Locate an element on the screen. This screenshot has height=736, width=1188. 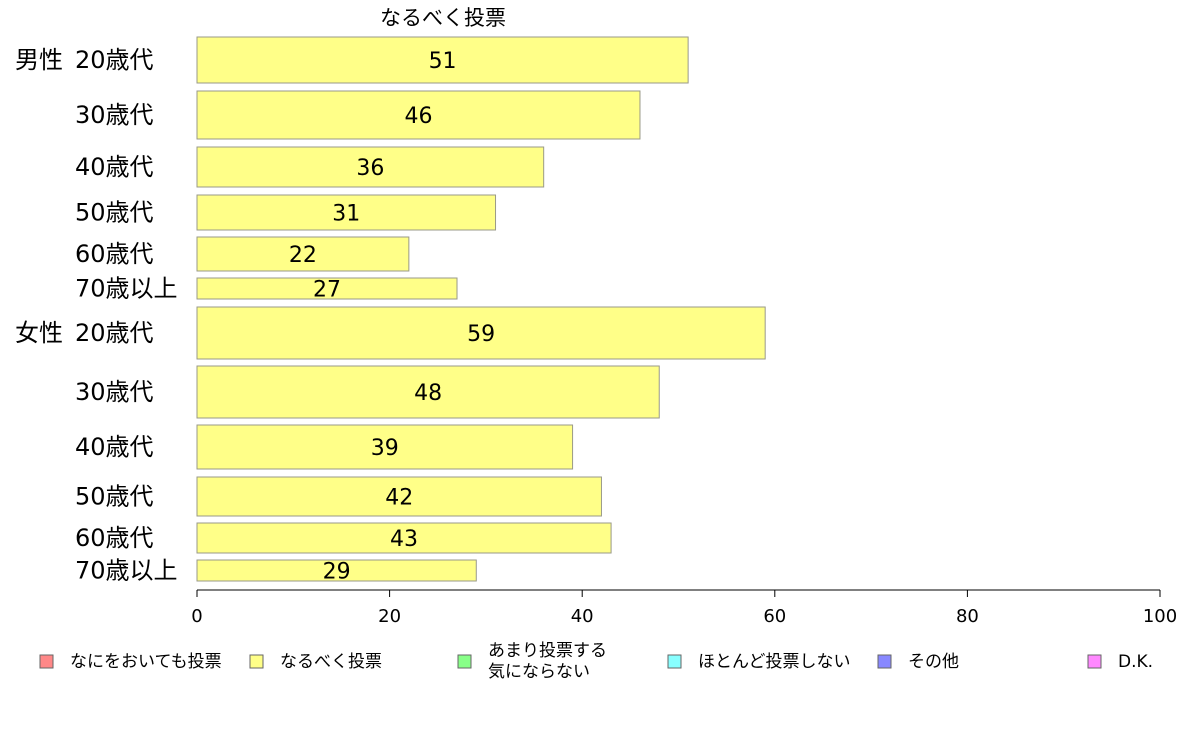
bar-value-label: 27 is located at coordinates (327, 290).